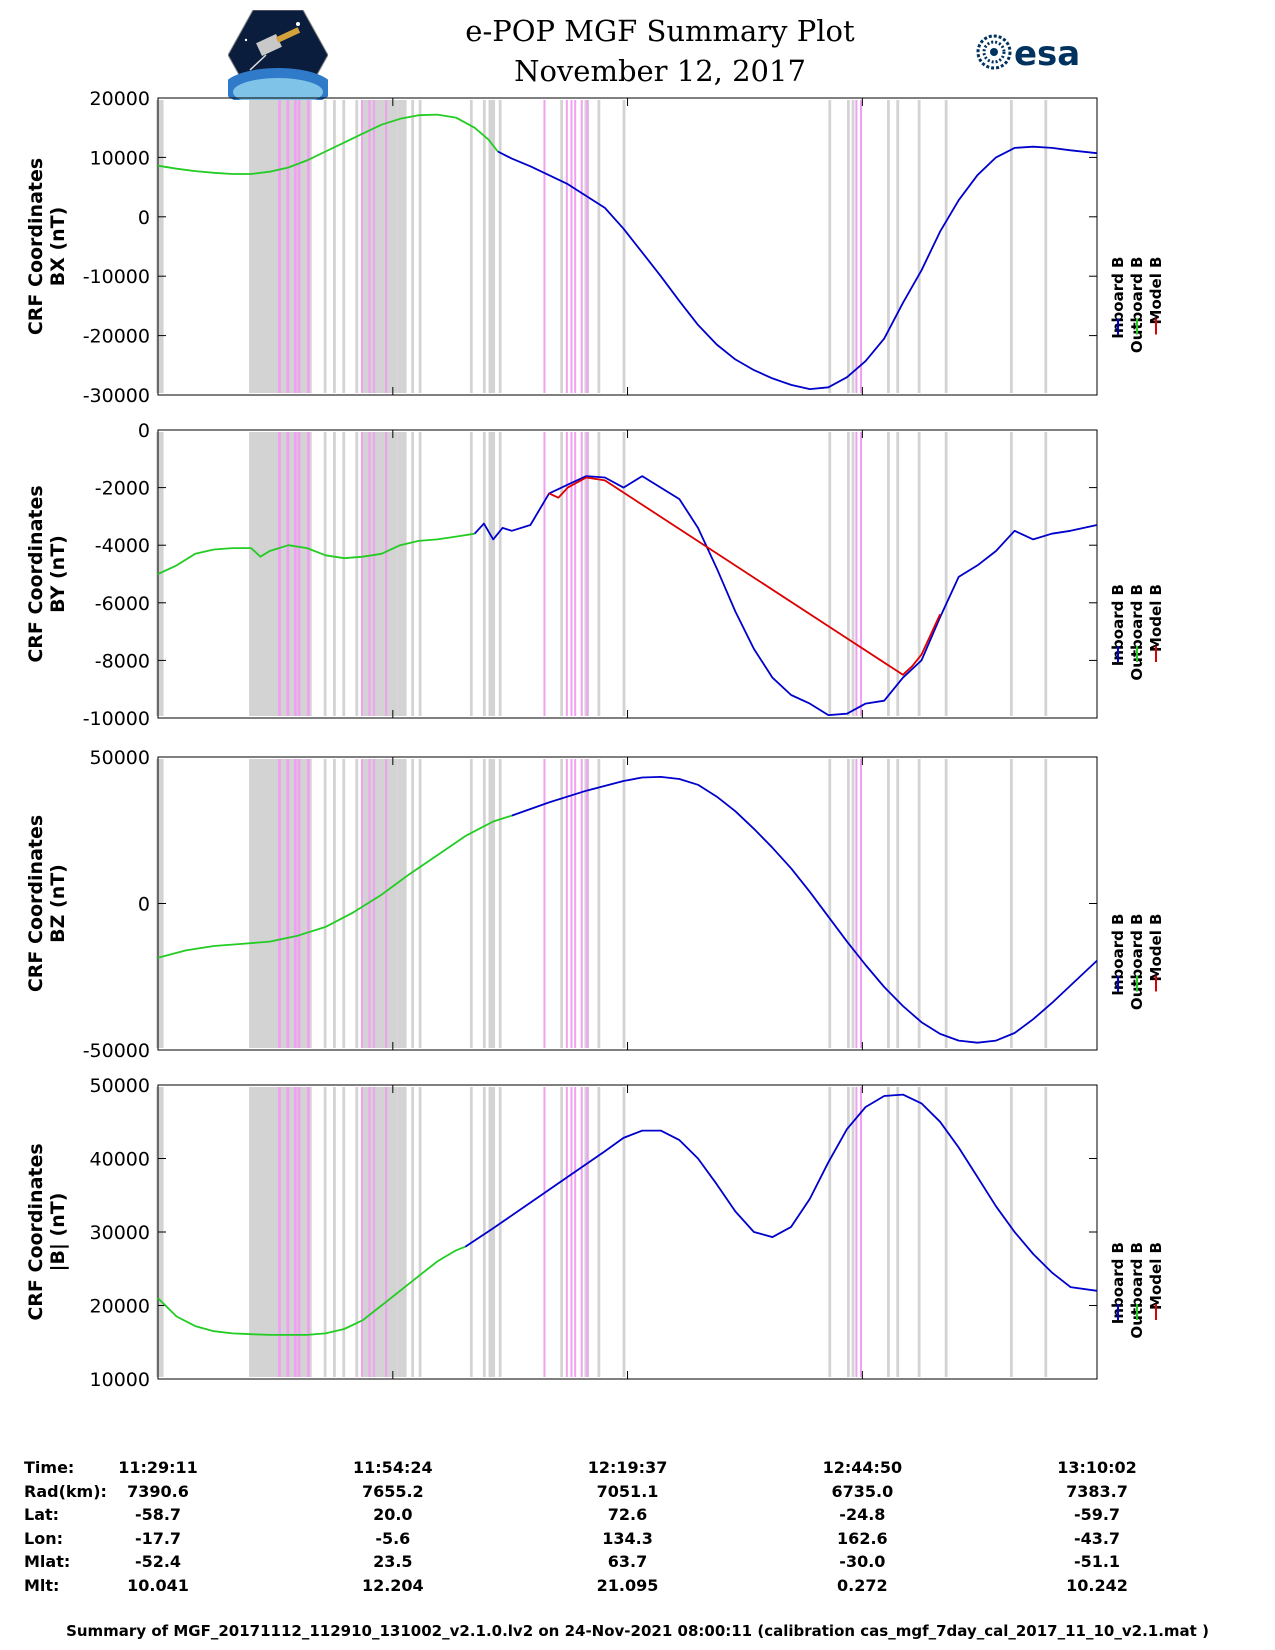 The height and width of the screenshot is (1650, 1275). What do you see at coordinates (42, 1585) in the screenshot?
I see `info-row-label: Mlt:` at bounding box center [42, 1585].